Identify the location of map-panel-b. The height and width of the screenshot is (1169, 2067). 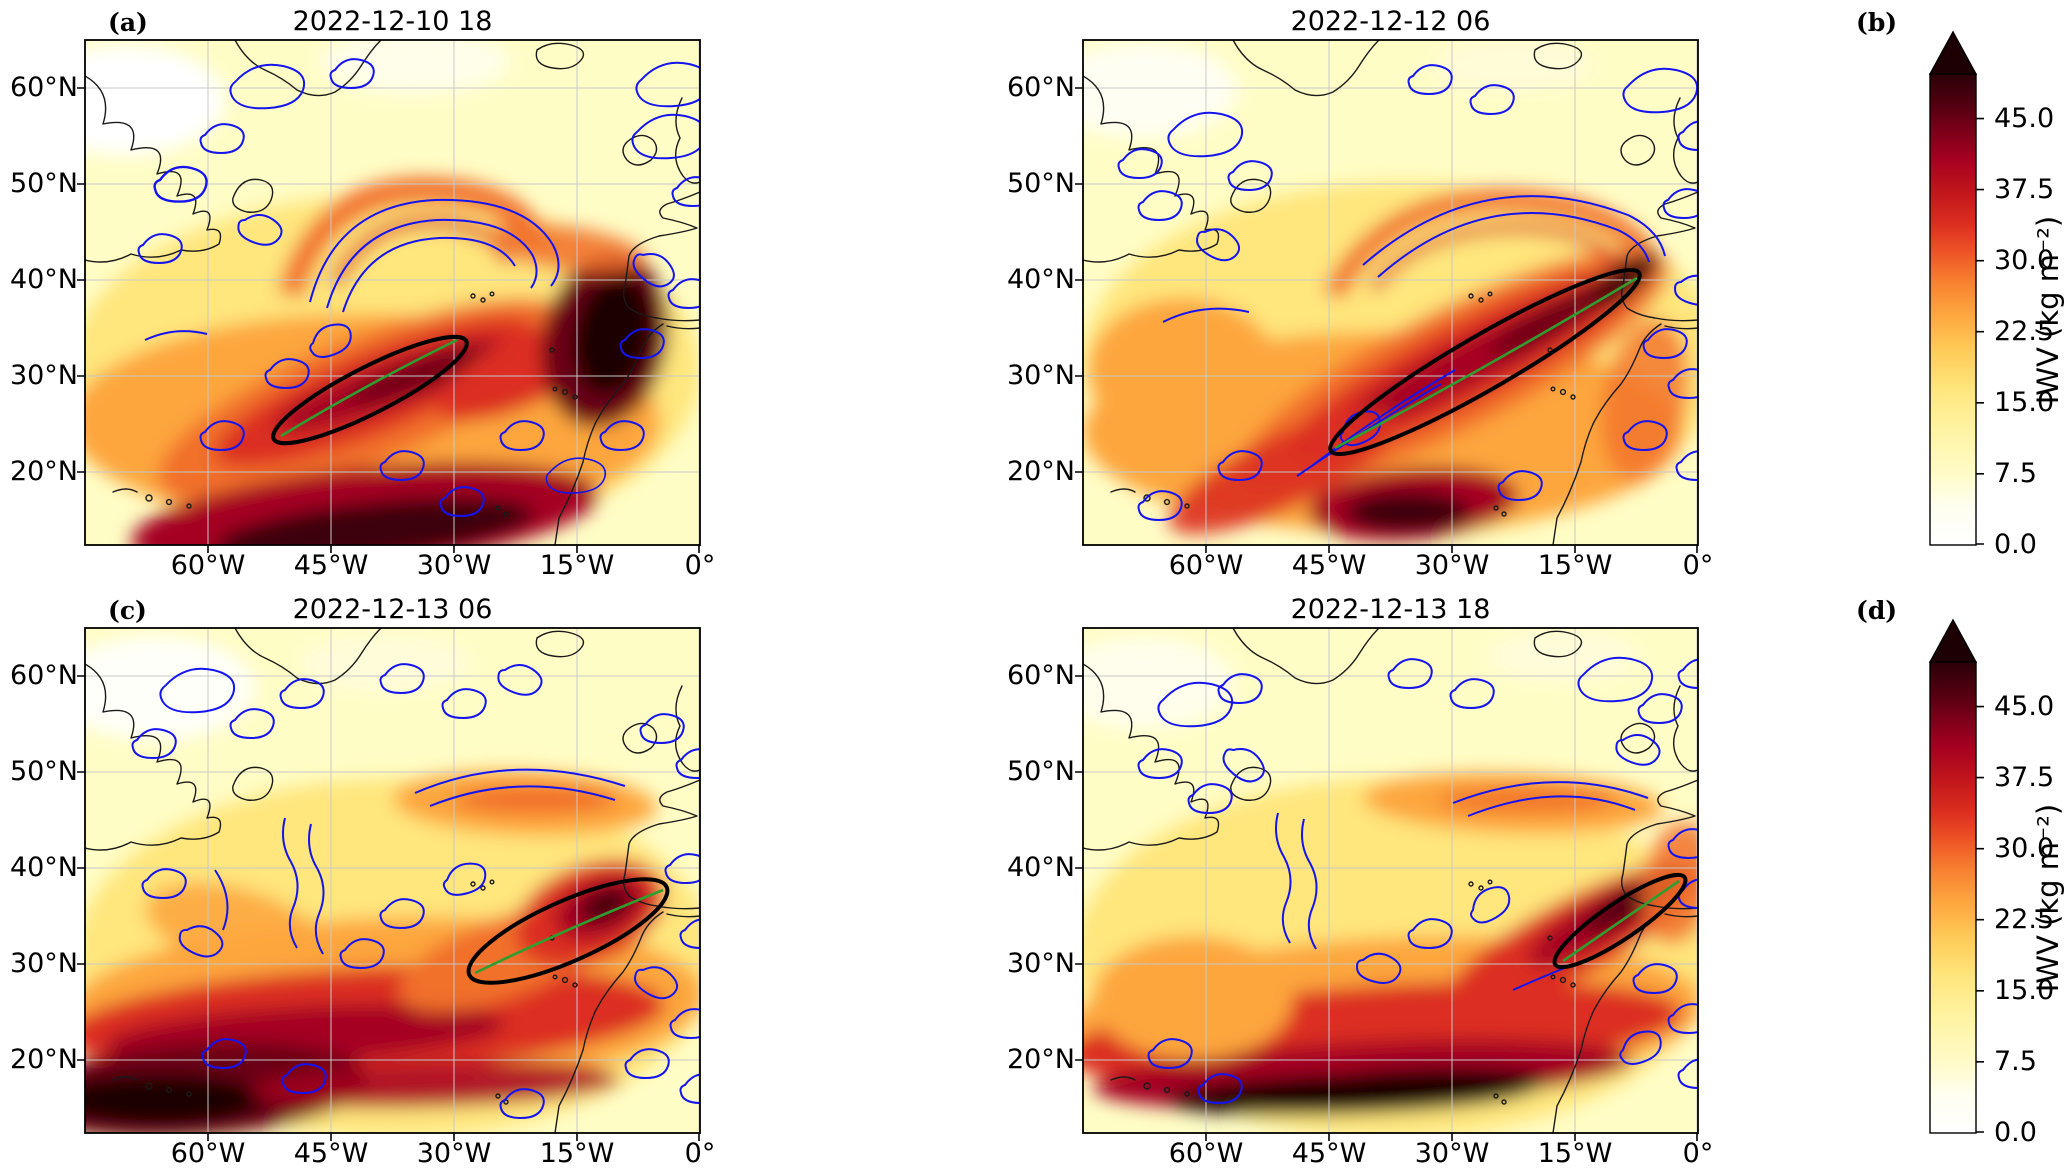
(1387, 296).